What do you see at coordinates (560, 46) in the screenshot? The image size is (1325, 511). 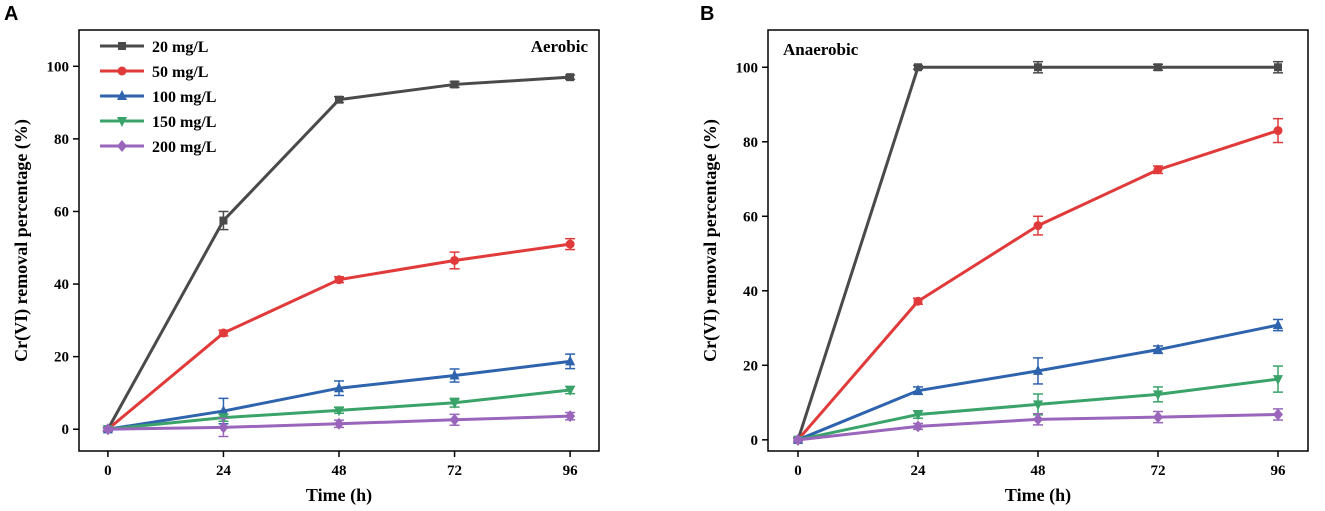 I see `panel-a-condition-label: Aerobic` at bounding box center [560, 46].